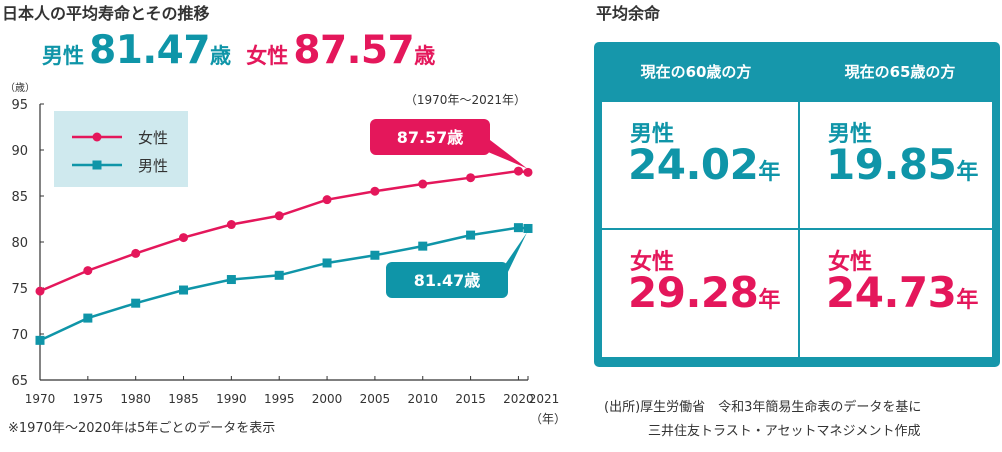 The image size is (1002, 452). What do you see at coordinates (220, 56) in the screenshot?
I see `headline-male-unit: 歳` at bounding box center [220, 56].